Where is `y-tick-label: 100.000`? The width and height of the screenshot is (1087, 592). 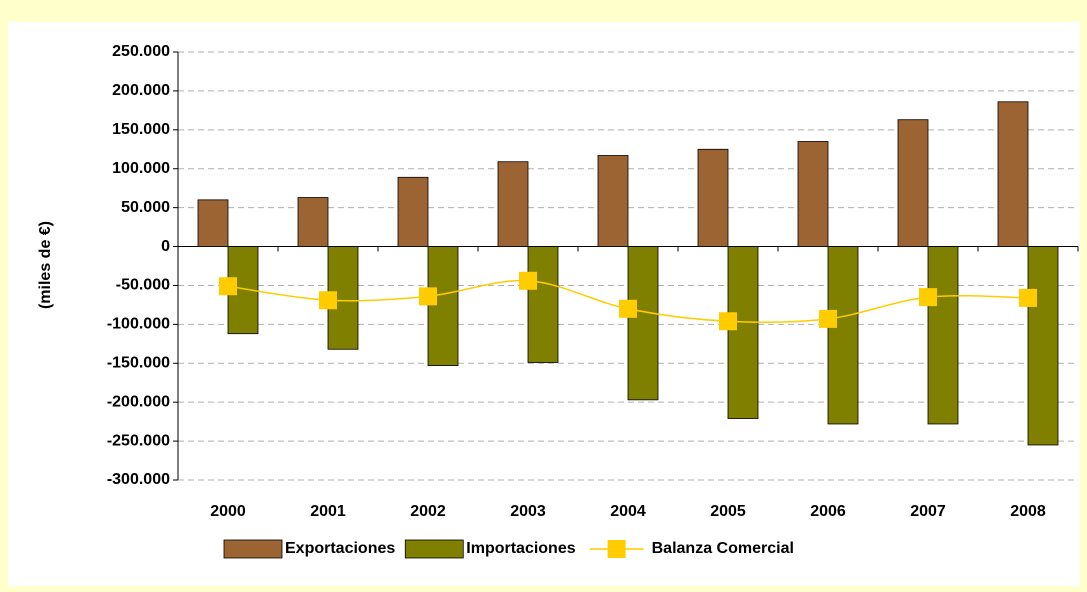
y-tick-label: 100.000 is located at coordinates (141, 168).